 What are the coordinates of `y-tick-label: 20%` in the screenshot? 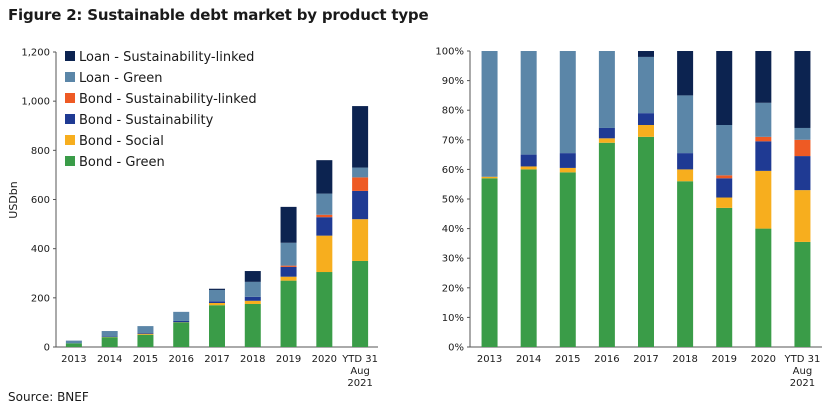 It's located at (453, 288).